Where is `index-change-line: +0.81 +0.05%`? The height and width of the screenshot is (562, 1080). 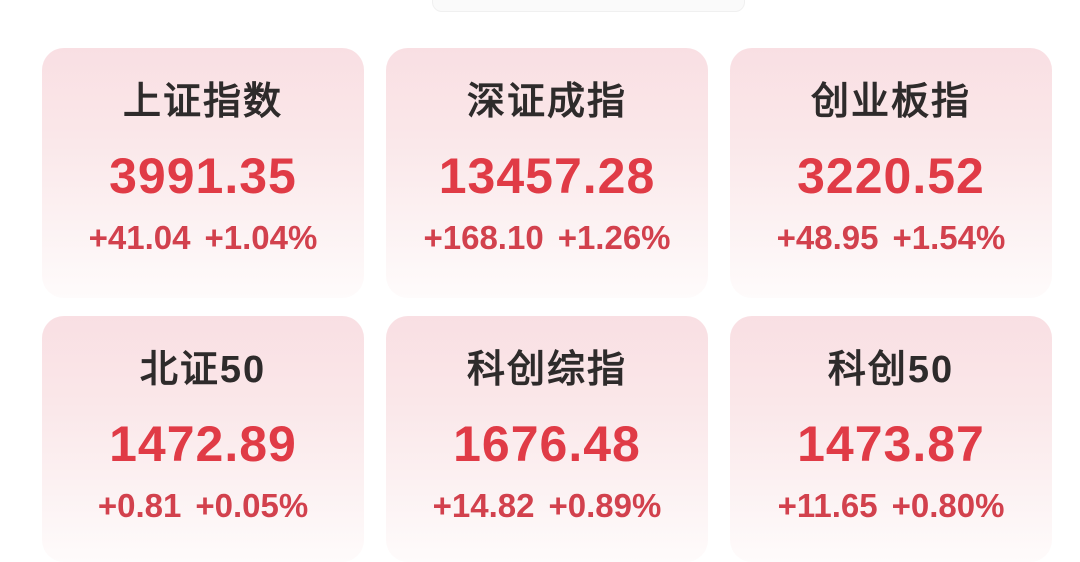
index-change-line: +0.81 +0.05% is located at coordinates (203, 506).